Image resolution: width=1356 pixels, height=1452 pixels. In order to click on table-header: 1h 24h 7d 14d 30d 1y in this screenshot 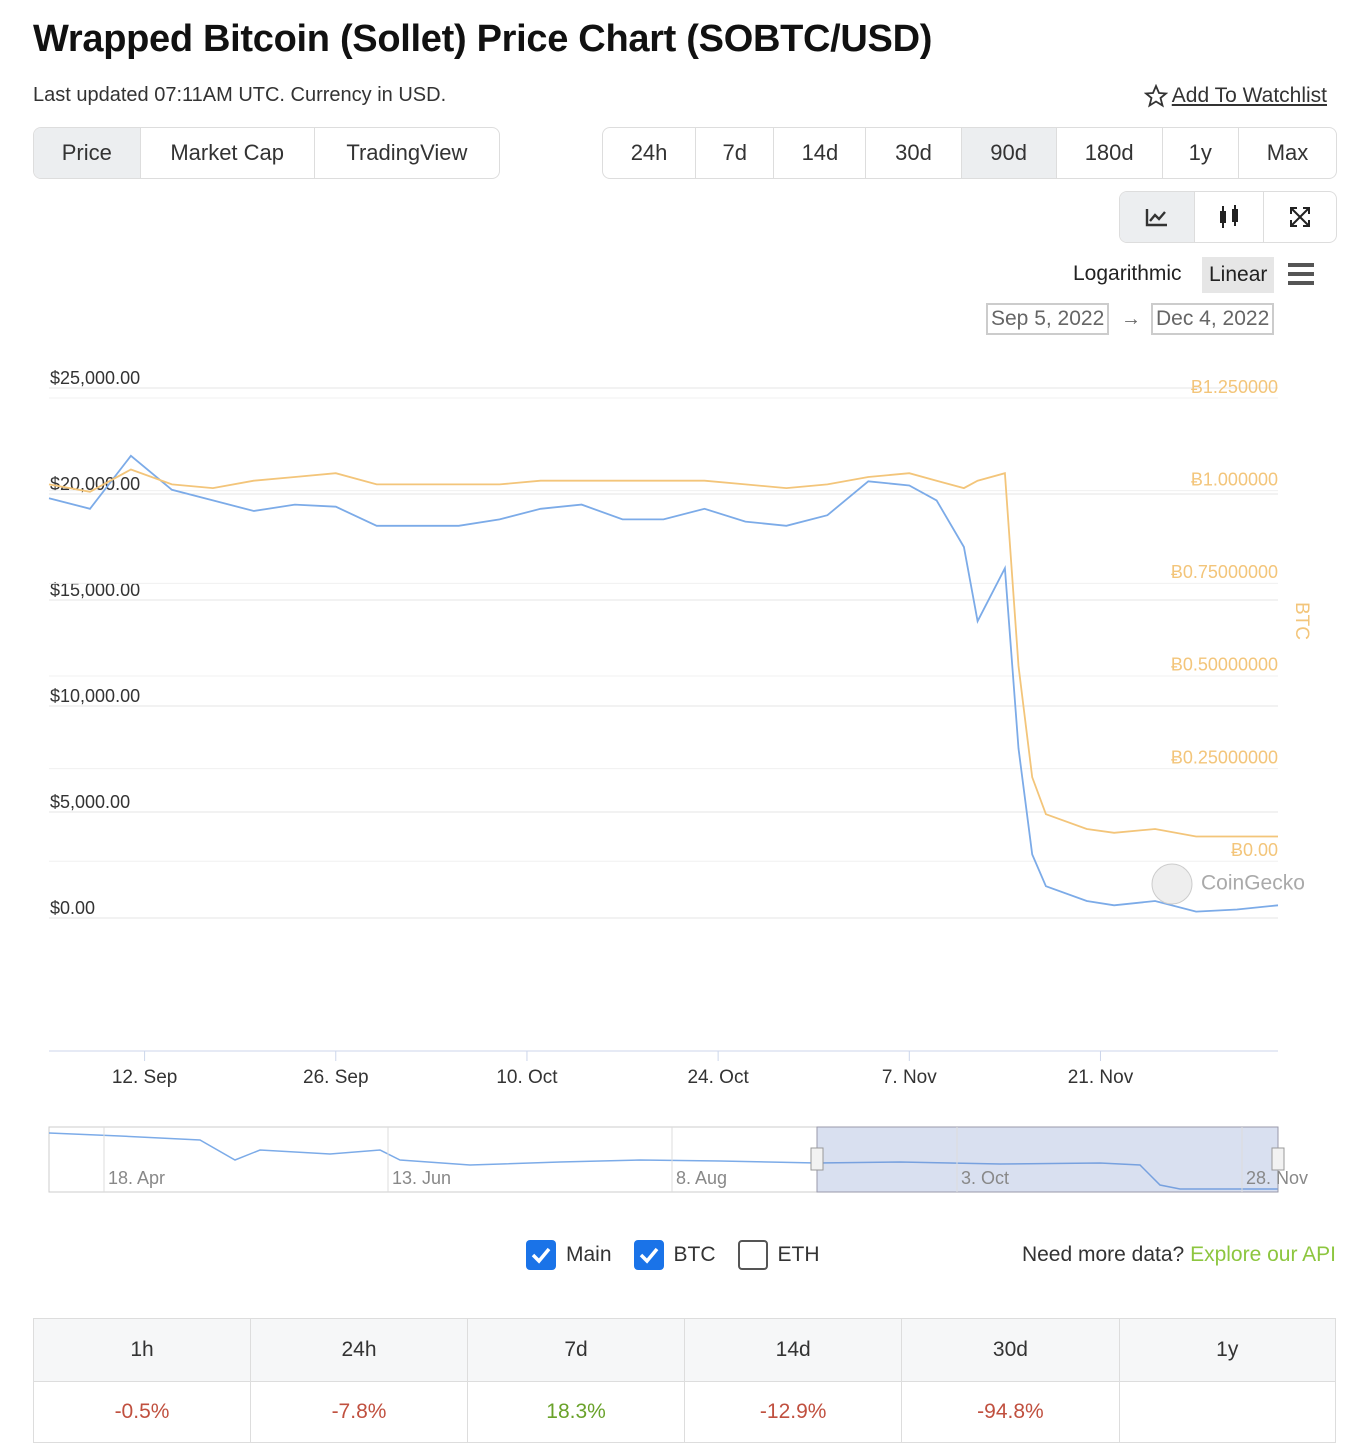, I will do `click(685, 1350)`.